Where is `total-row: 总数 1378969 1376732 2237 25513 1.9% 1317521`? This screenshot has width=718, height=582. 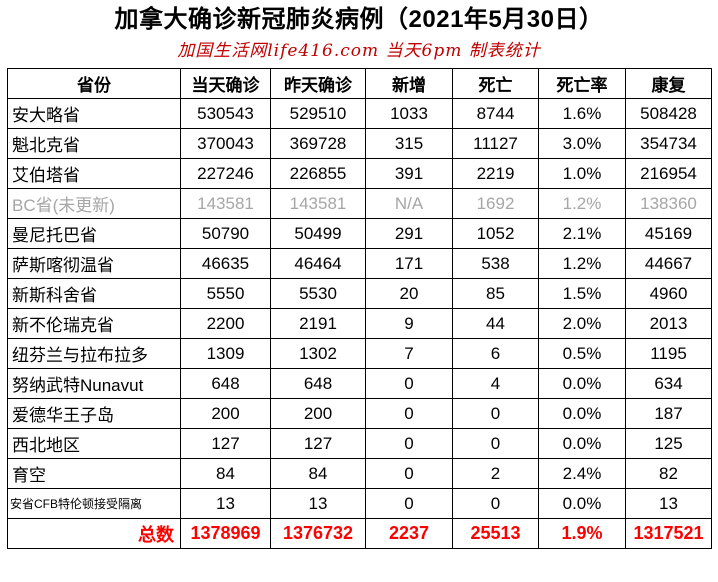
total-row: 总数 1378969 1376732 2237 25513 1.9% 1317521 is located at coordinates (359, 533).